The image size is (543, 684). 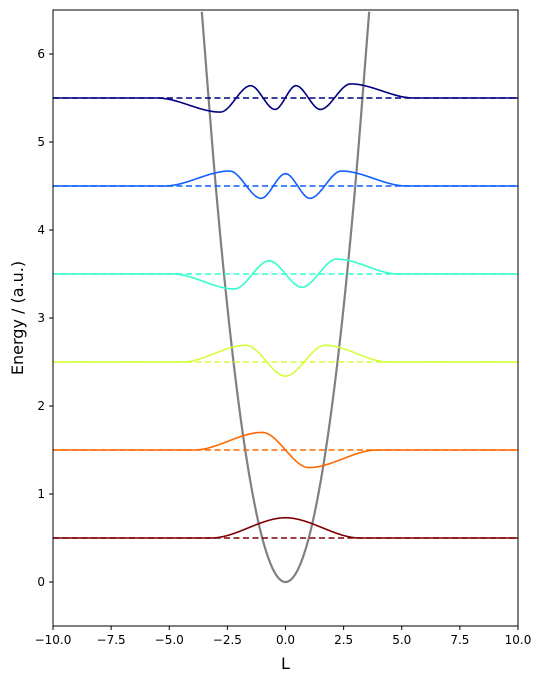 I want to click on y-tick-label: 3, so click(x=41, y=318).